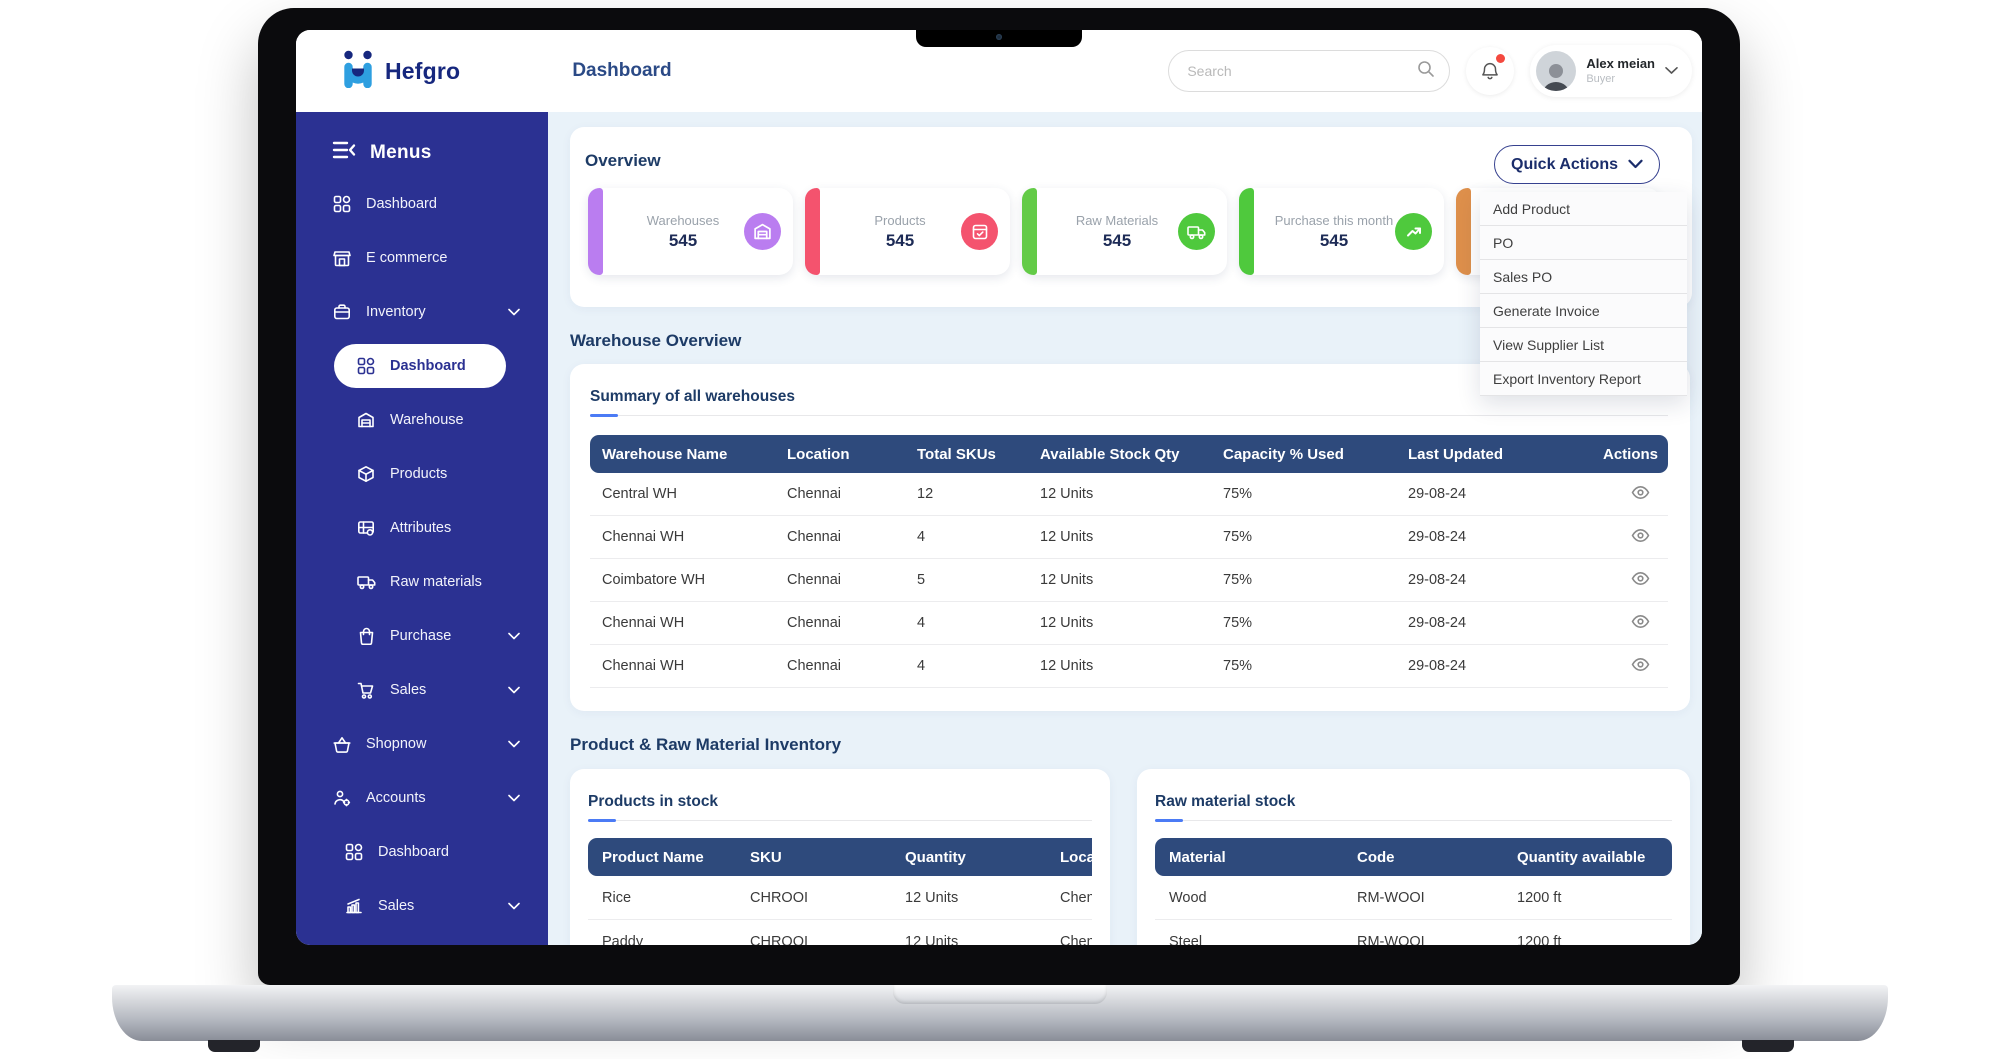  I want to click on menu-item-add-product: Add Product, so click(1583, 209).